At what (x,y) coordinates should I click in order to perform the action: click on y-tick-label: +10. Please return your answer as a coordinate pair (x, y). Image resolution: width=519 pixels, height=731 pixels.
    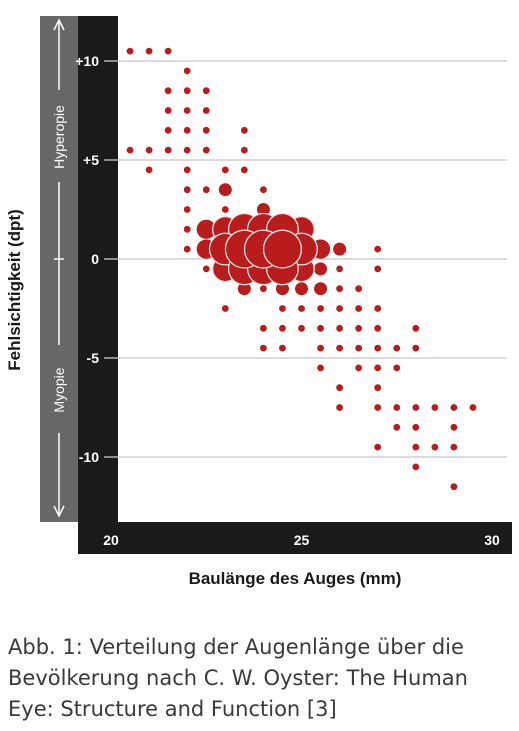
    Looking at the image, I should click on (87, 61).